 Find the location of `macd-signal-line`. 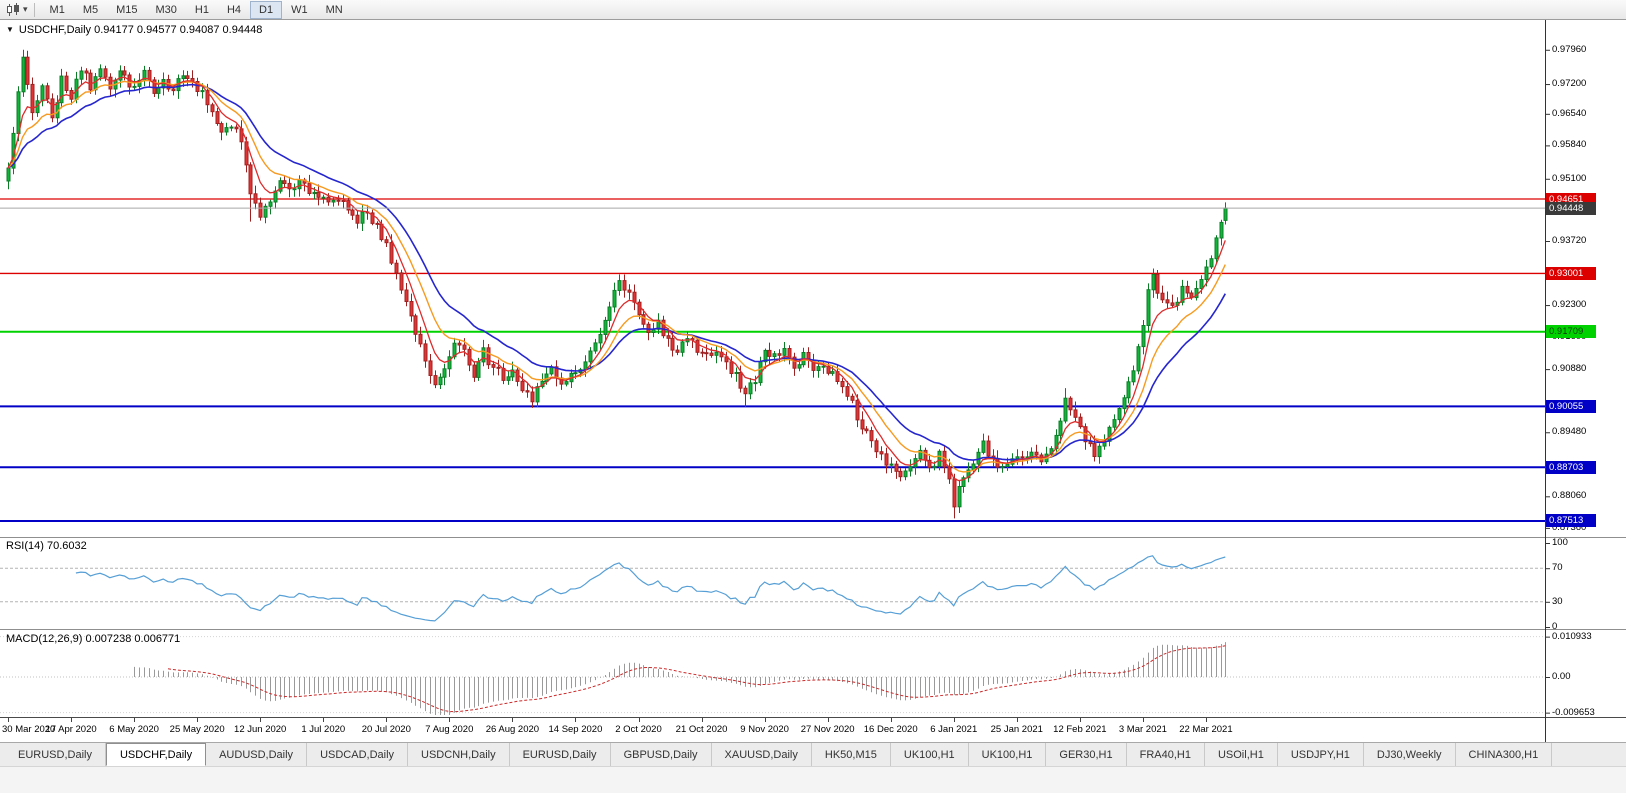

macd-signal-line is located at coordinates (696, 679).